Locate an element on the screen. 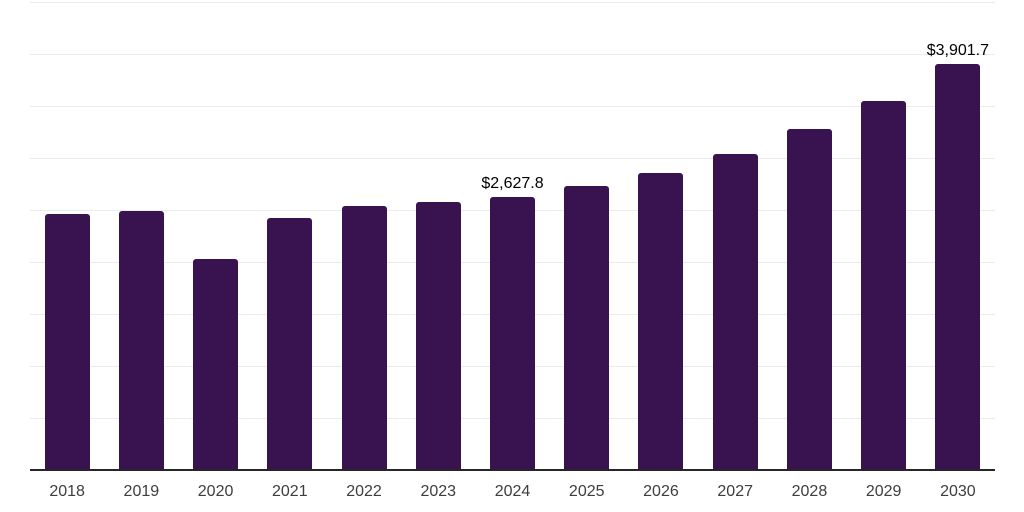  x-axis-label-2027: 2027 is located at coordinates (735, 491).